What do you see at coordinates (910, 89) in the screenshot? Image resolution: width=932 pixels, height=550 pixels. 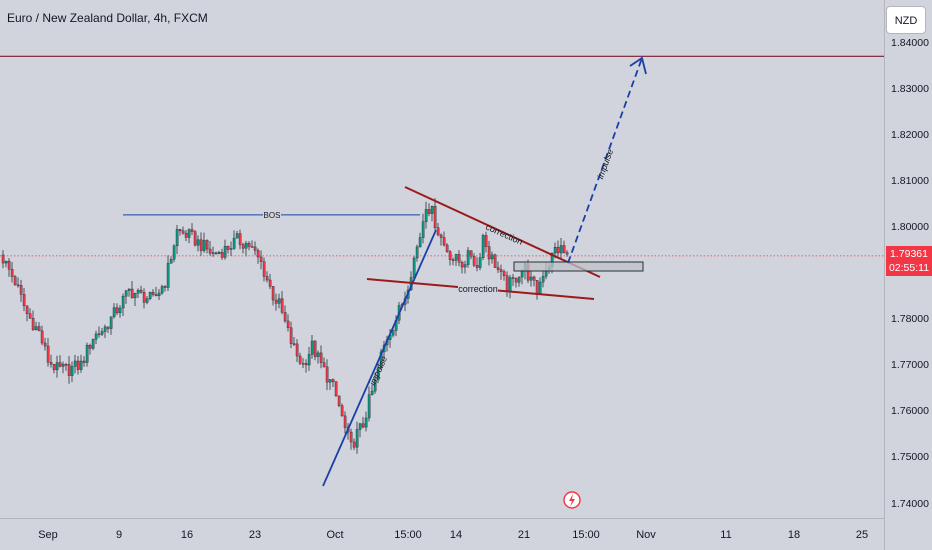 I see `price-tick-label: 1.83000` at bounding box center [910, 89].